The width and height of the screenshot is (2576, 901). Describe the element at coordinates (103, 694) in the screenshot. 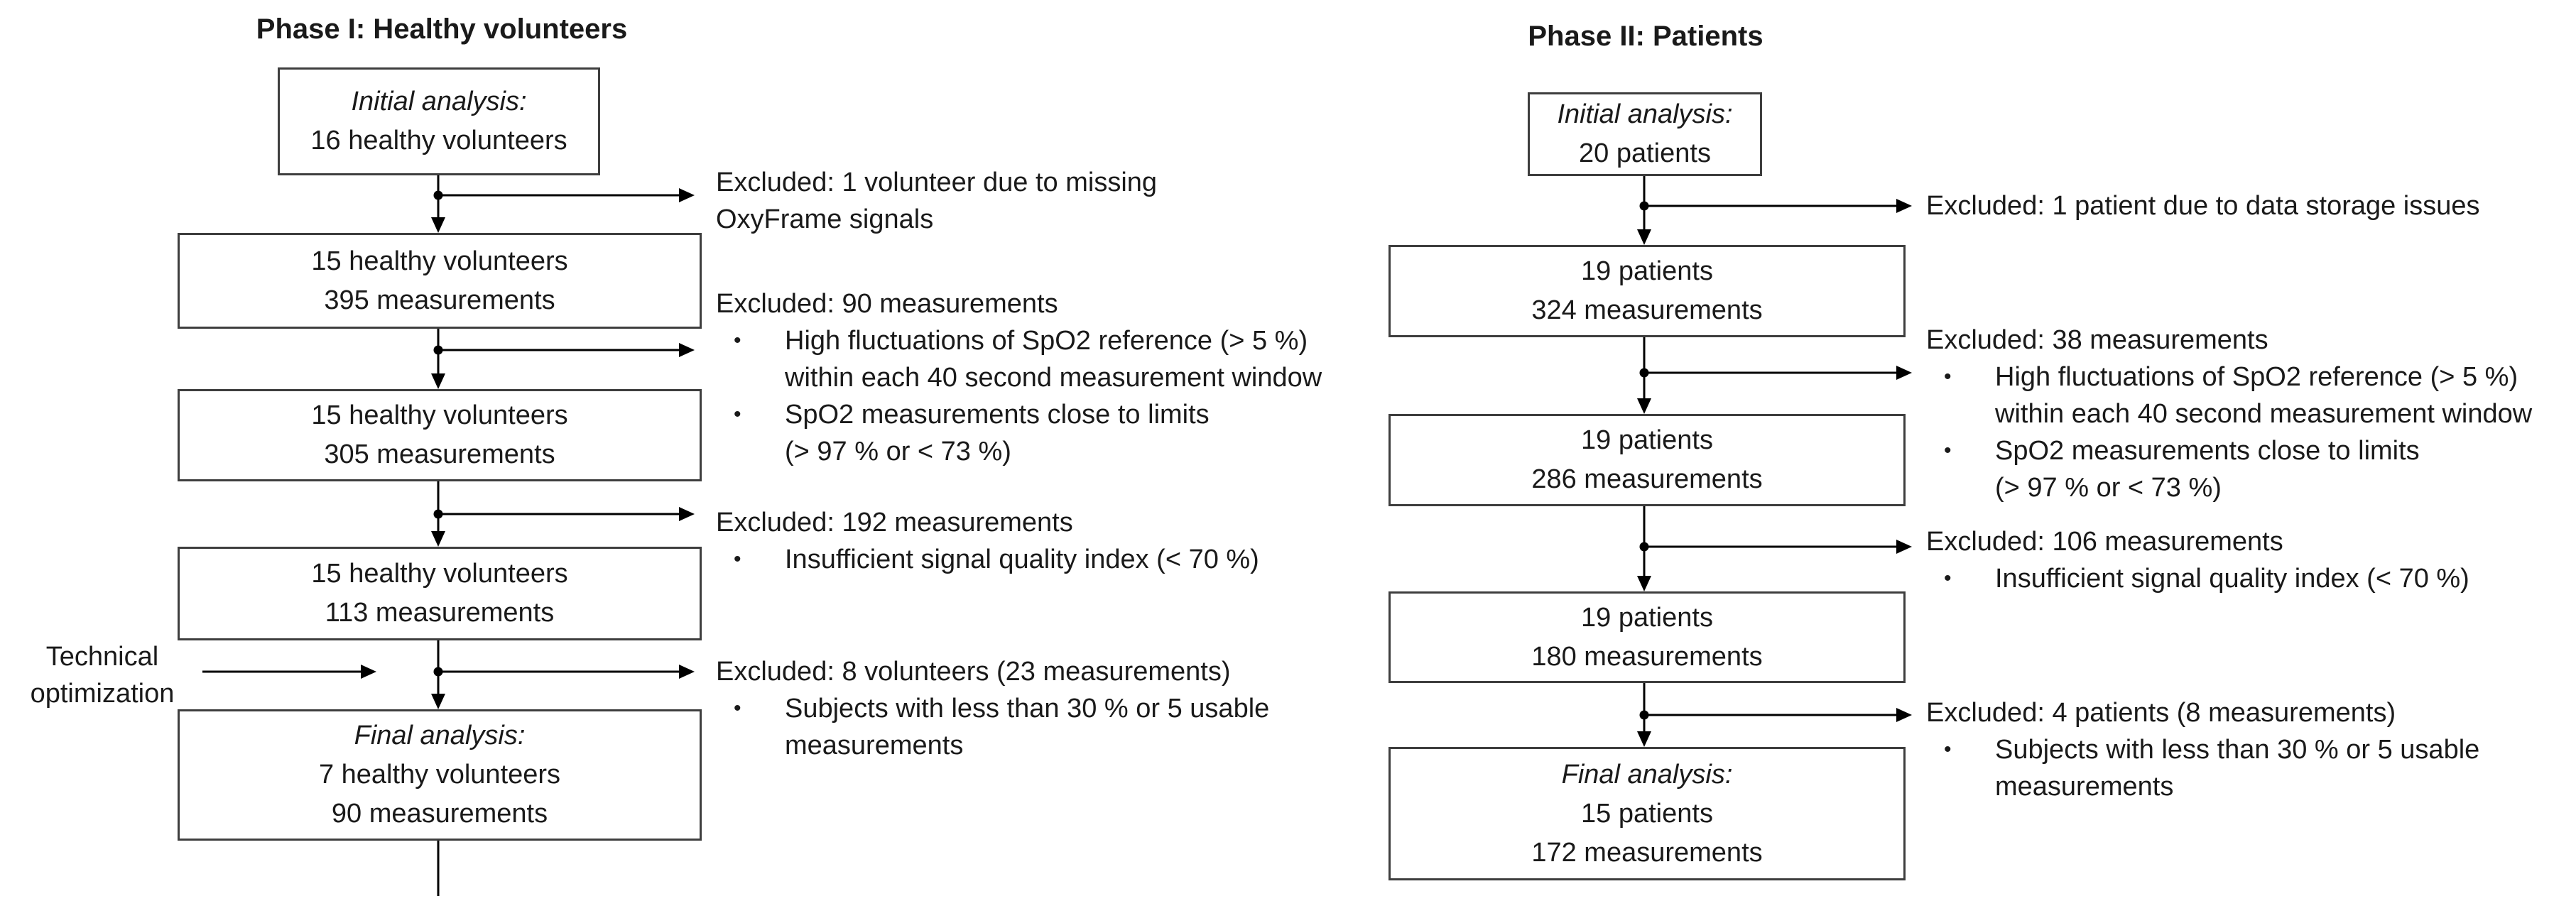

I see `side-label-line: optimization` at that location.